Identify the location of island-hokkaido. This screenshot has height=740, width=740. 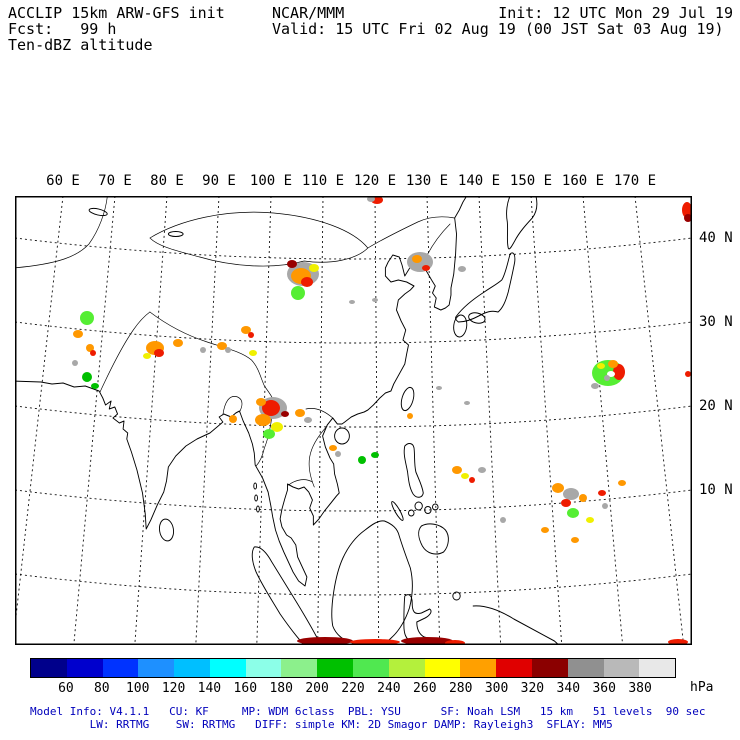
(522, 223).